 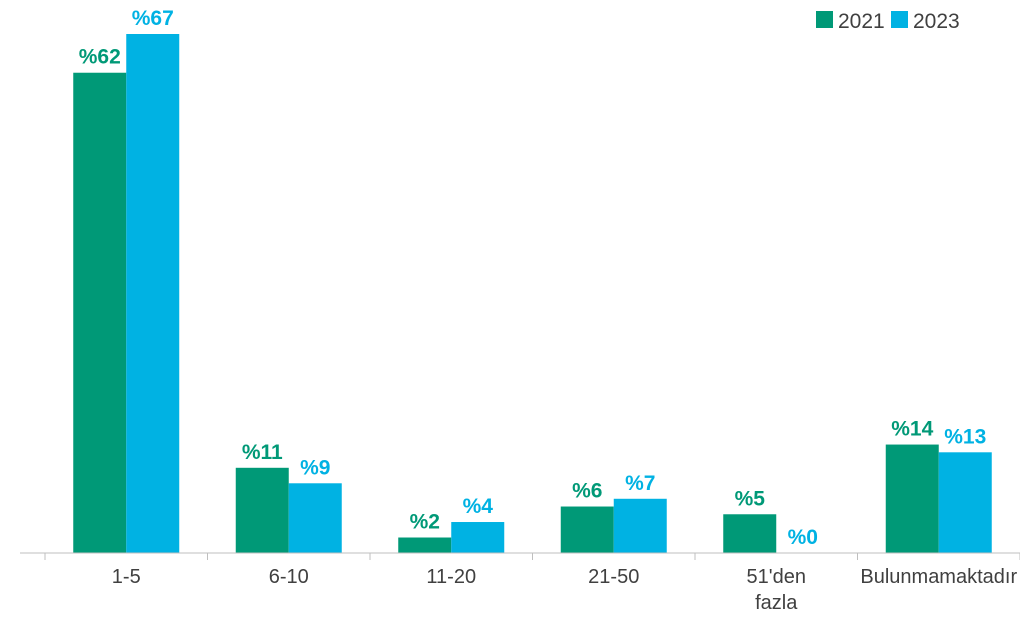 What do you see at coordinates (478, 506) in the screenshot?
I see `data-label: %4` at bounding box center [478, 506].